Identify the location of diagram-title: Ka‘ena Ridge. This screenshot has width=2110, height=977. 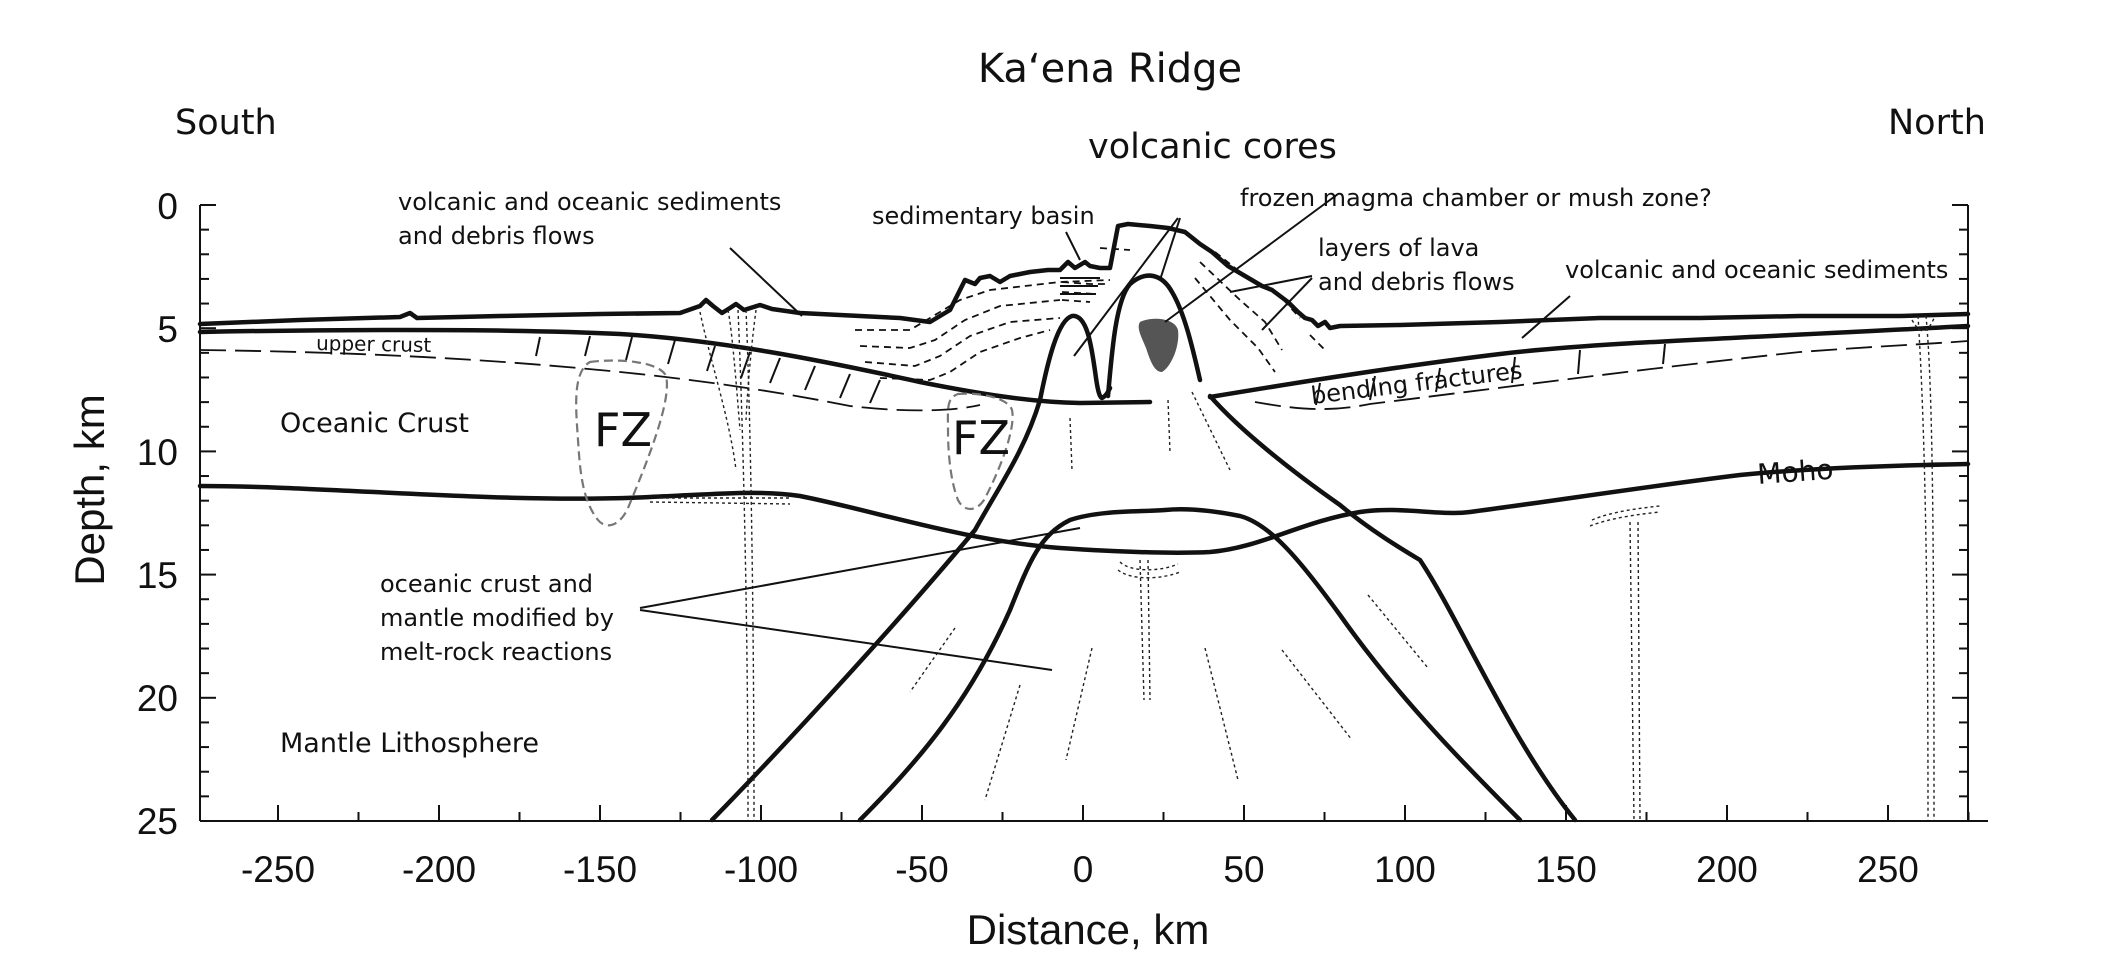
(1110, 69).